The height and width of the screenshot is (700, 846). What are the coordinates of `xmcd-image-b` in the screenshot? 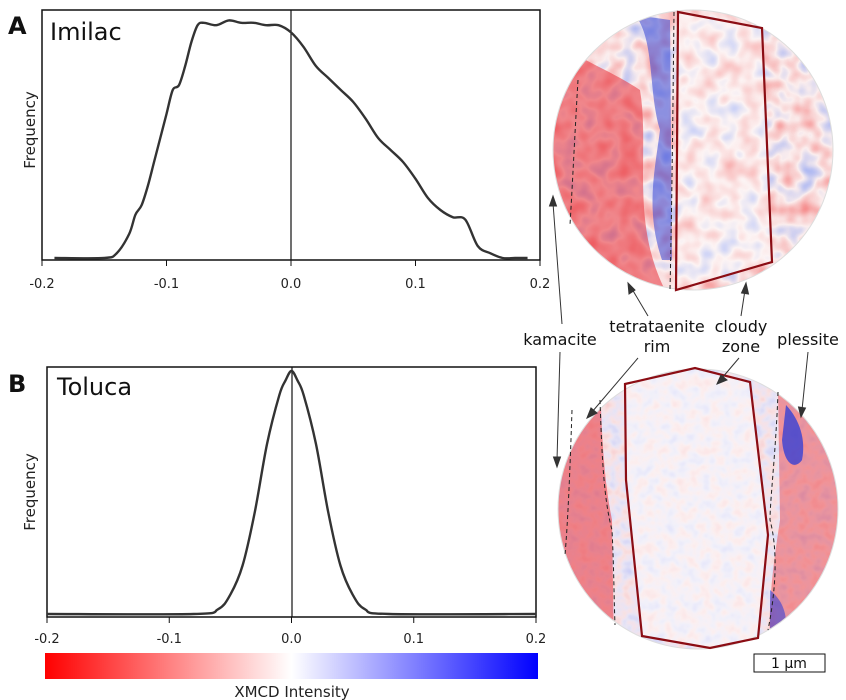 It's located at (698, 508).